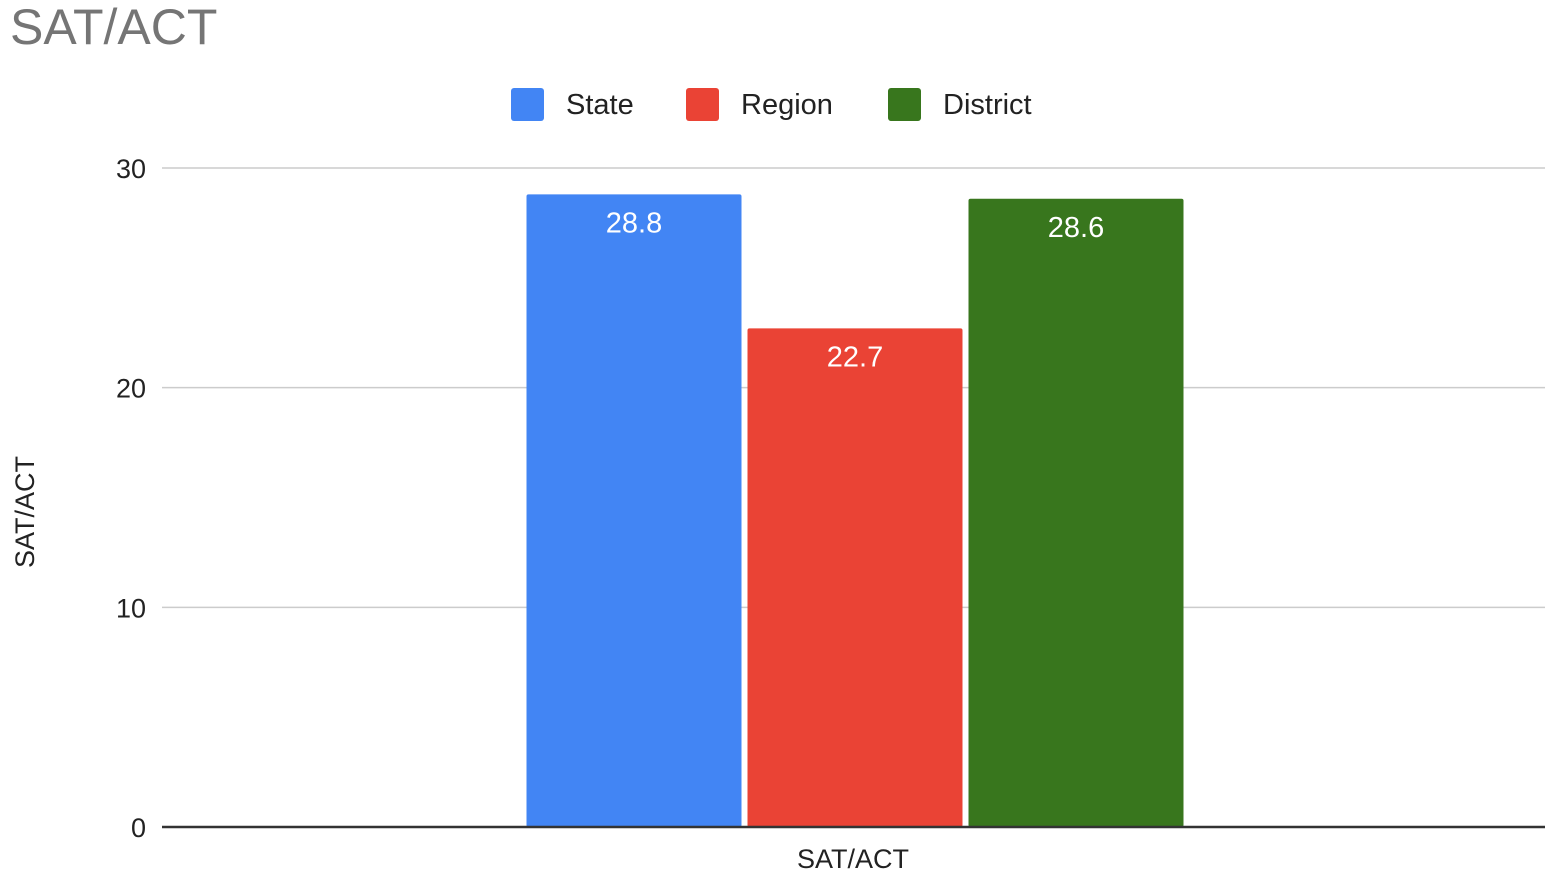 The image size is (1547, 875). Describe the element at coordinates (987, 105) in the screenshot. I see `legend-label-district: District` at that location.